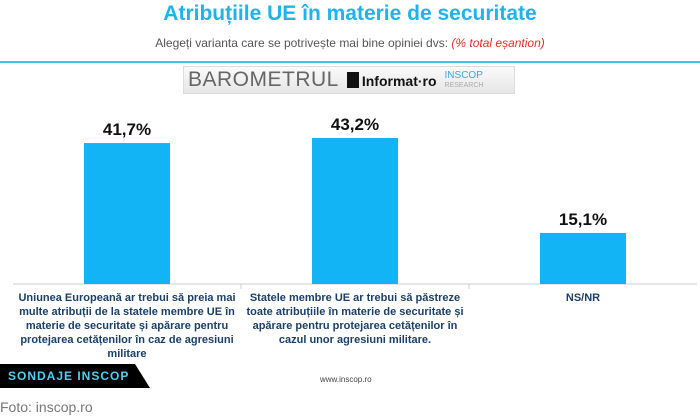 Image resolution: width=700 pixels, height=416 pixels. Describe the element at coordinates (350, 13) in the screenshot. I see `chart-title: Atribuțiile UE în materie de securitate` at that location.